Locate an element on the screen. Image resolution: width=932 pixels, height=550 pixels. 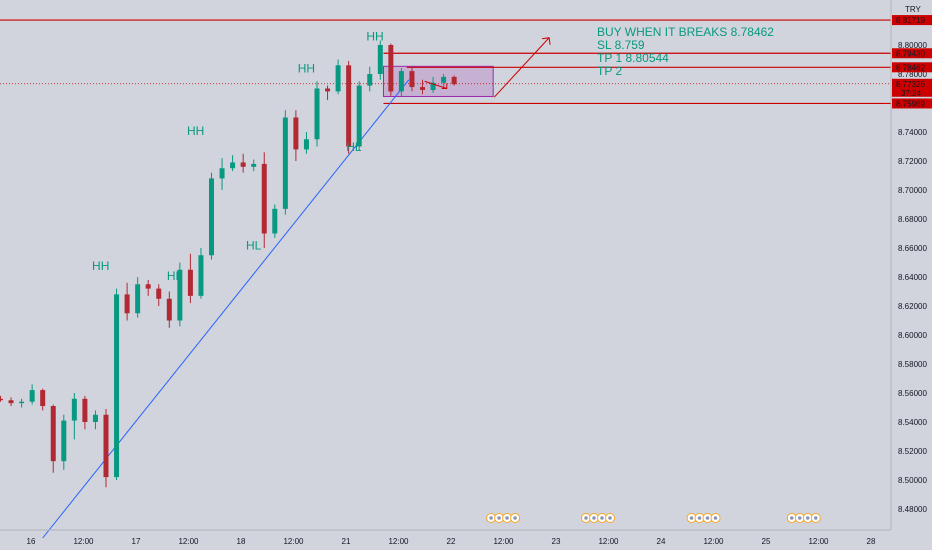
x-tick-label: 16 is located at coordinates (31, 541).